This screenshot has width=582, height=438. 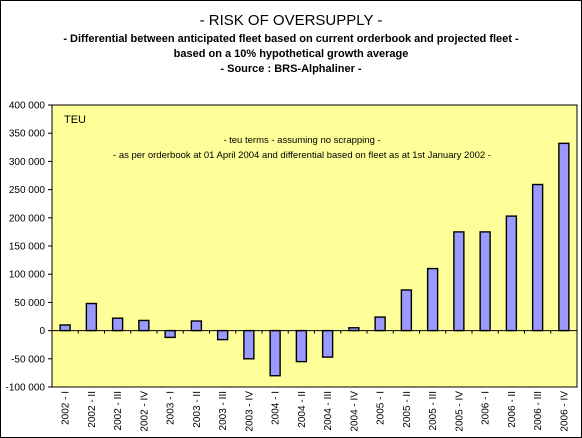 What do you see at coordinates (327, 343) in the screenshot?
I see `bar-2004-iii` at bounding box center [327, 343].